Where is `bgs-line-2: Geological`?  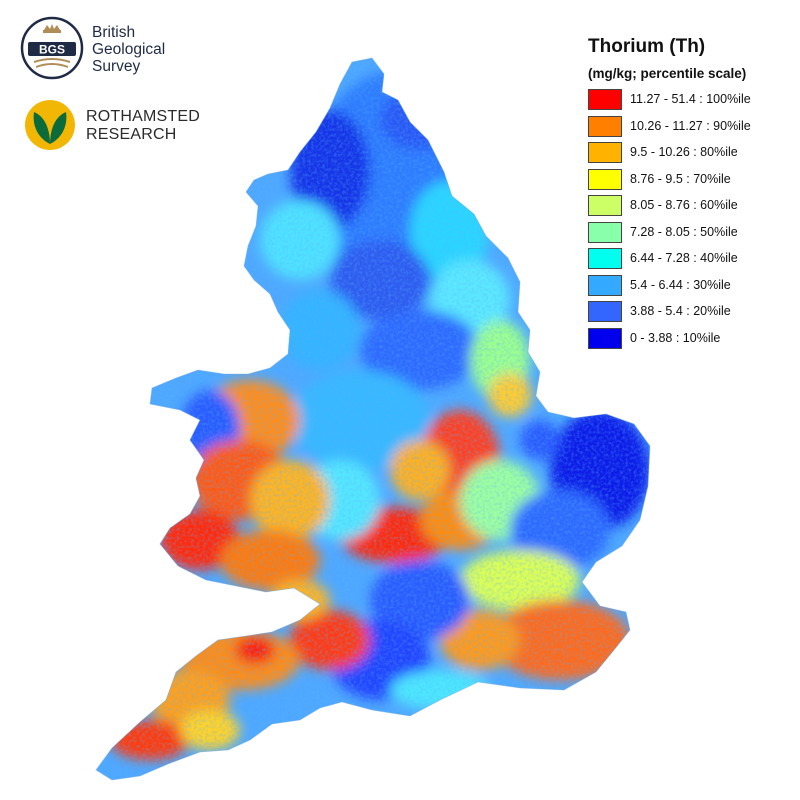
bgs-line-2: Geological is located at coordinates (129, 49).